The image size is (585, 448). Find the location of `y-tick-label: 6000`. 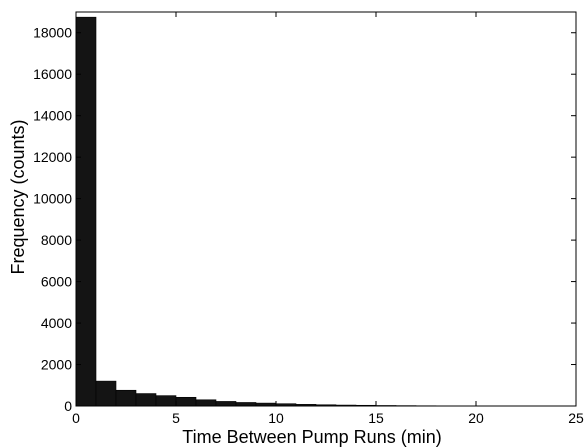

y-tick-label: 6000 is located at coordinates (56, 282).